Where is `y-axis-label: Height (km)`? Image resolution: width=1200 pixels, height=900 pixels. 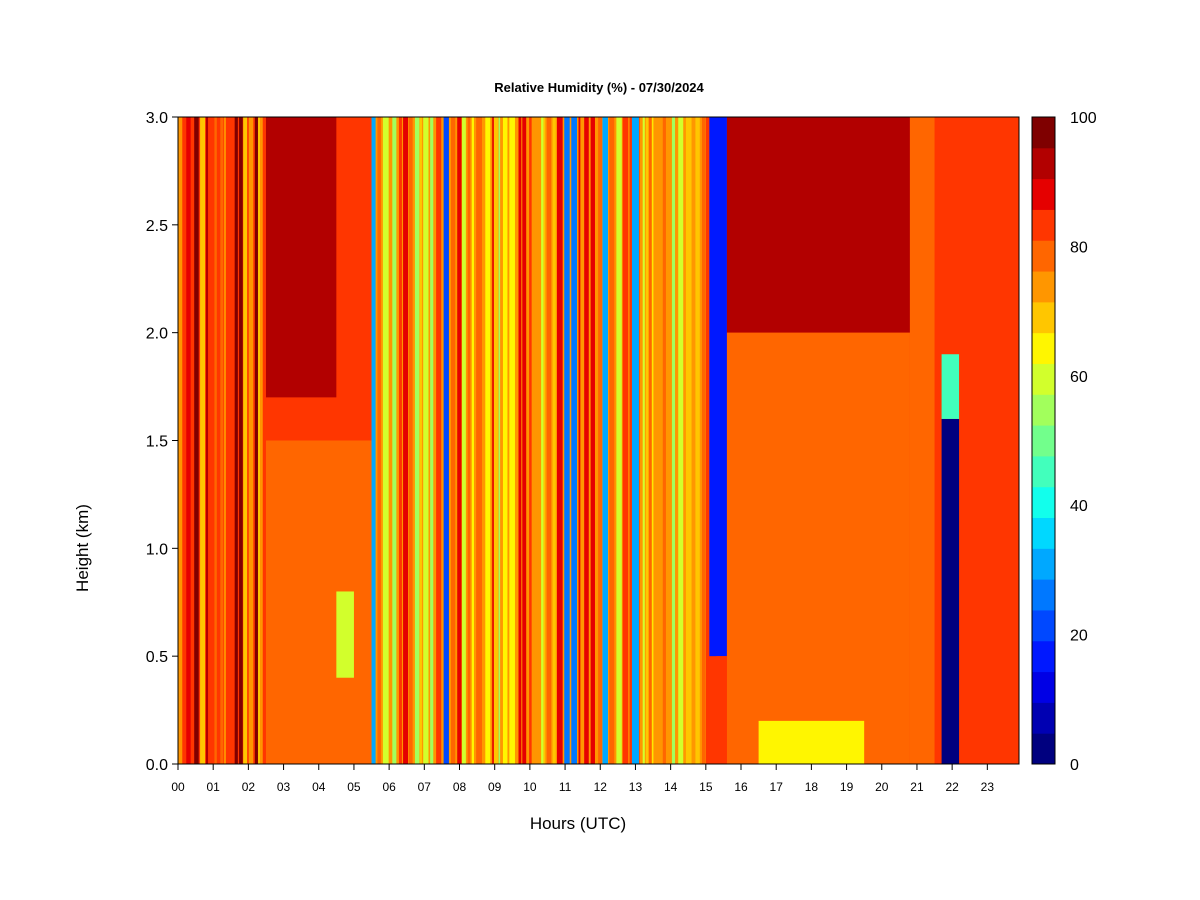 y-axis-label: Height (km) is located at coordinates (82, 548).